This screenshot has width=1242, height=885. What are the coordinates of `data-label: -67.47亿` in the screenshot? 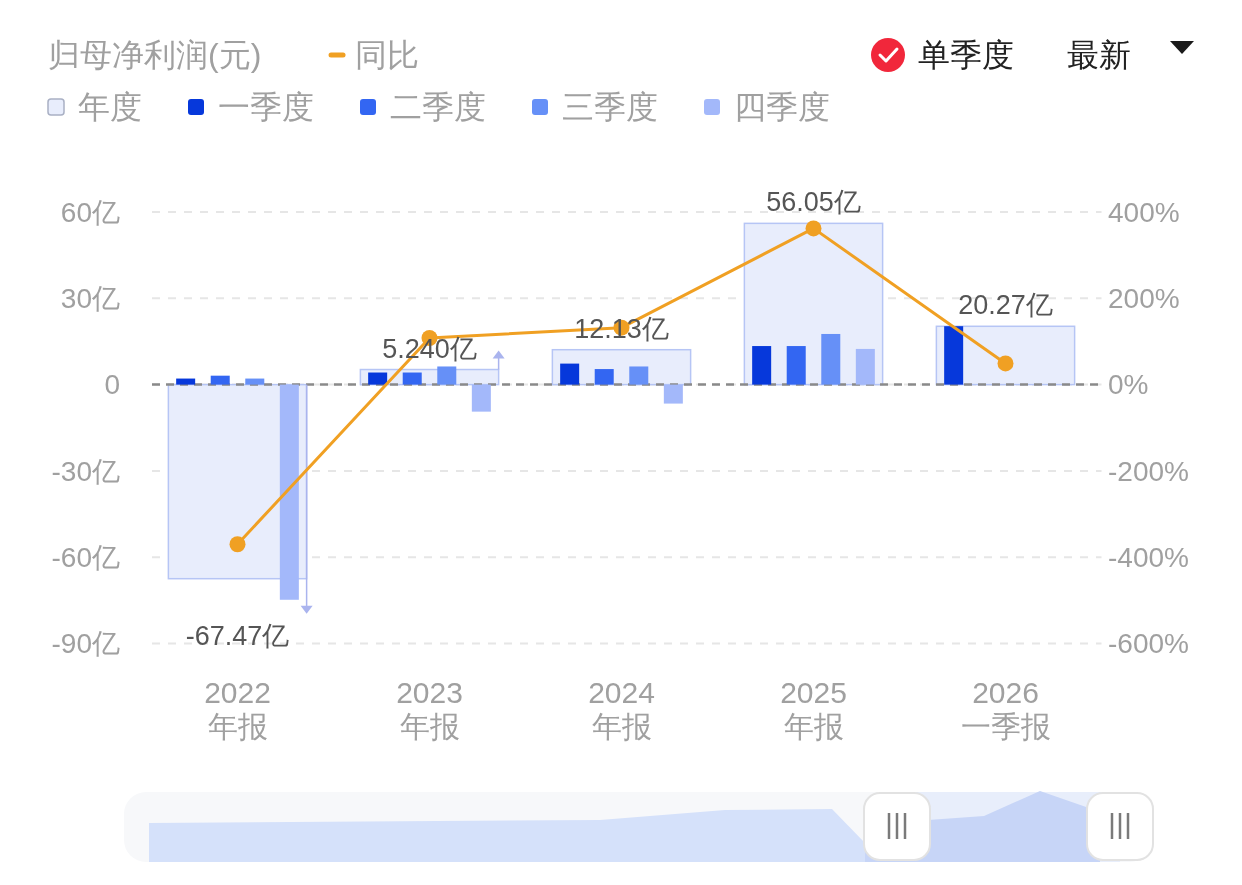 It's located at (237, 635).